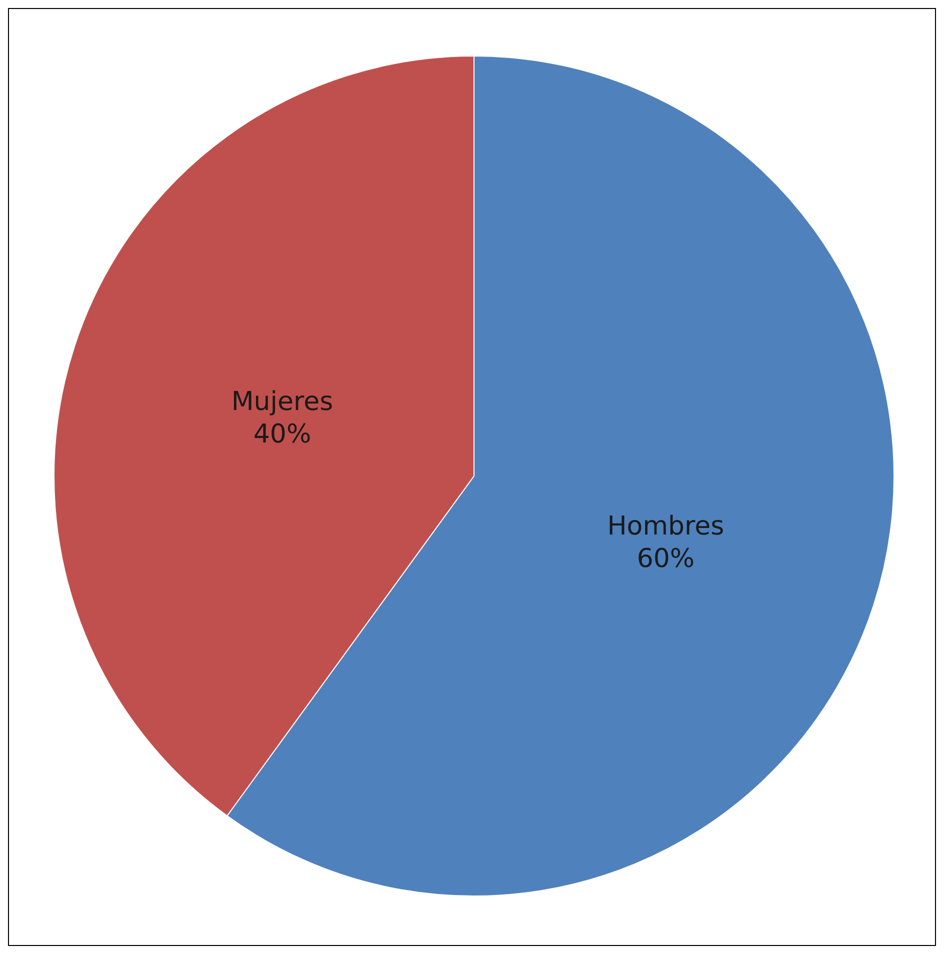 The width and height of the screenshot is (944, 954). Describe the element at coordinates (282, 401) in the screenshot. I see `slice-label: Mujeres` at that location.